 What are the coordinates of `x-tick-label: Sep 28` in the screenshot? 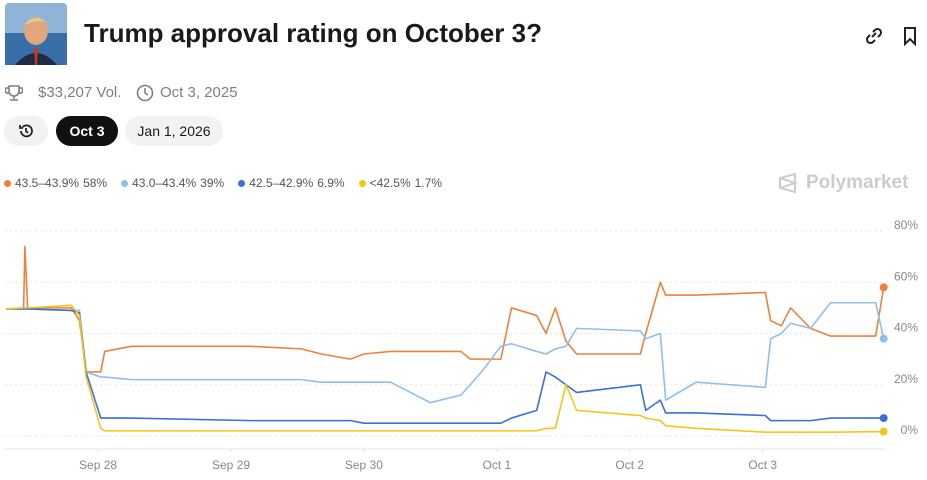 It's located at (98, 465).